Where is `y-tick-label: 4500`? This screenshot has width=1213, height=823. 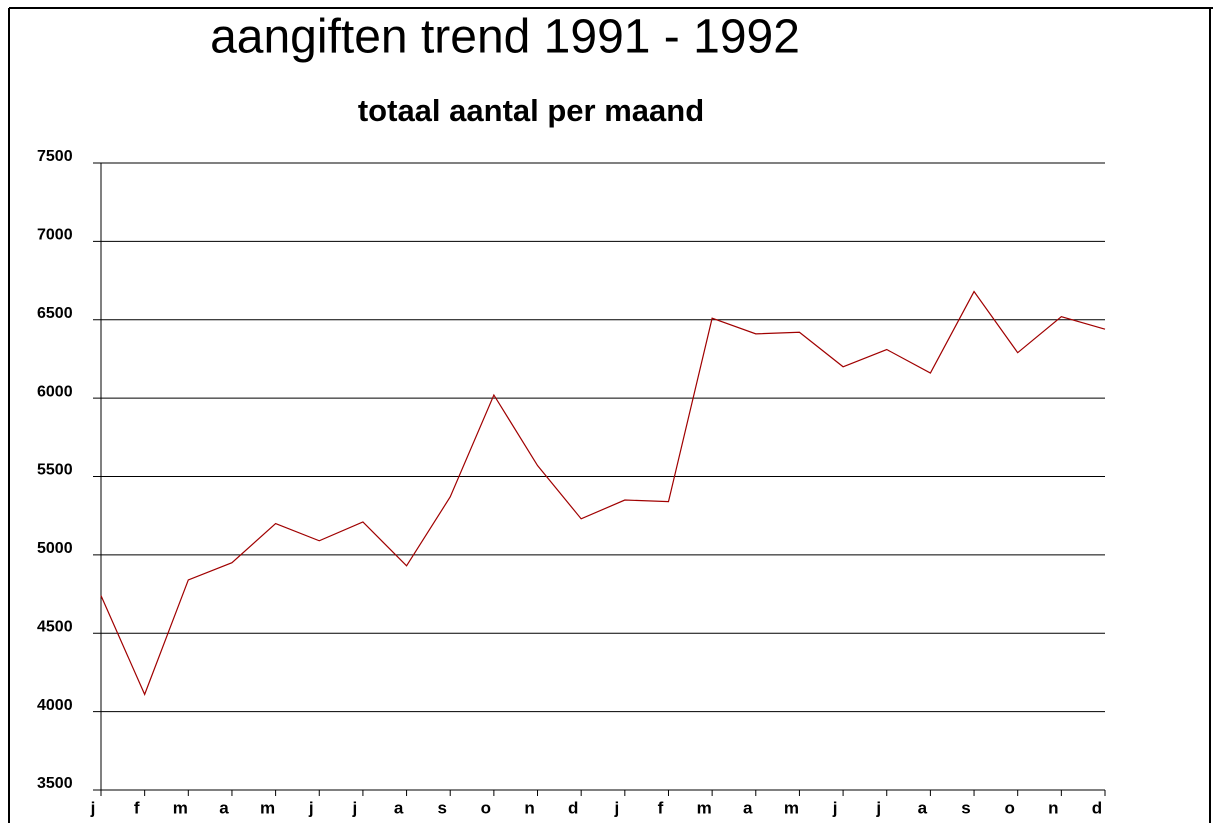 y-tick-label: 4500 is located at coordinates (55, 626).